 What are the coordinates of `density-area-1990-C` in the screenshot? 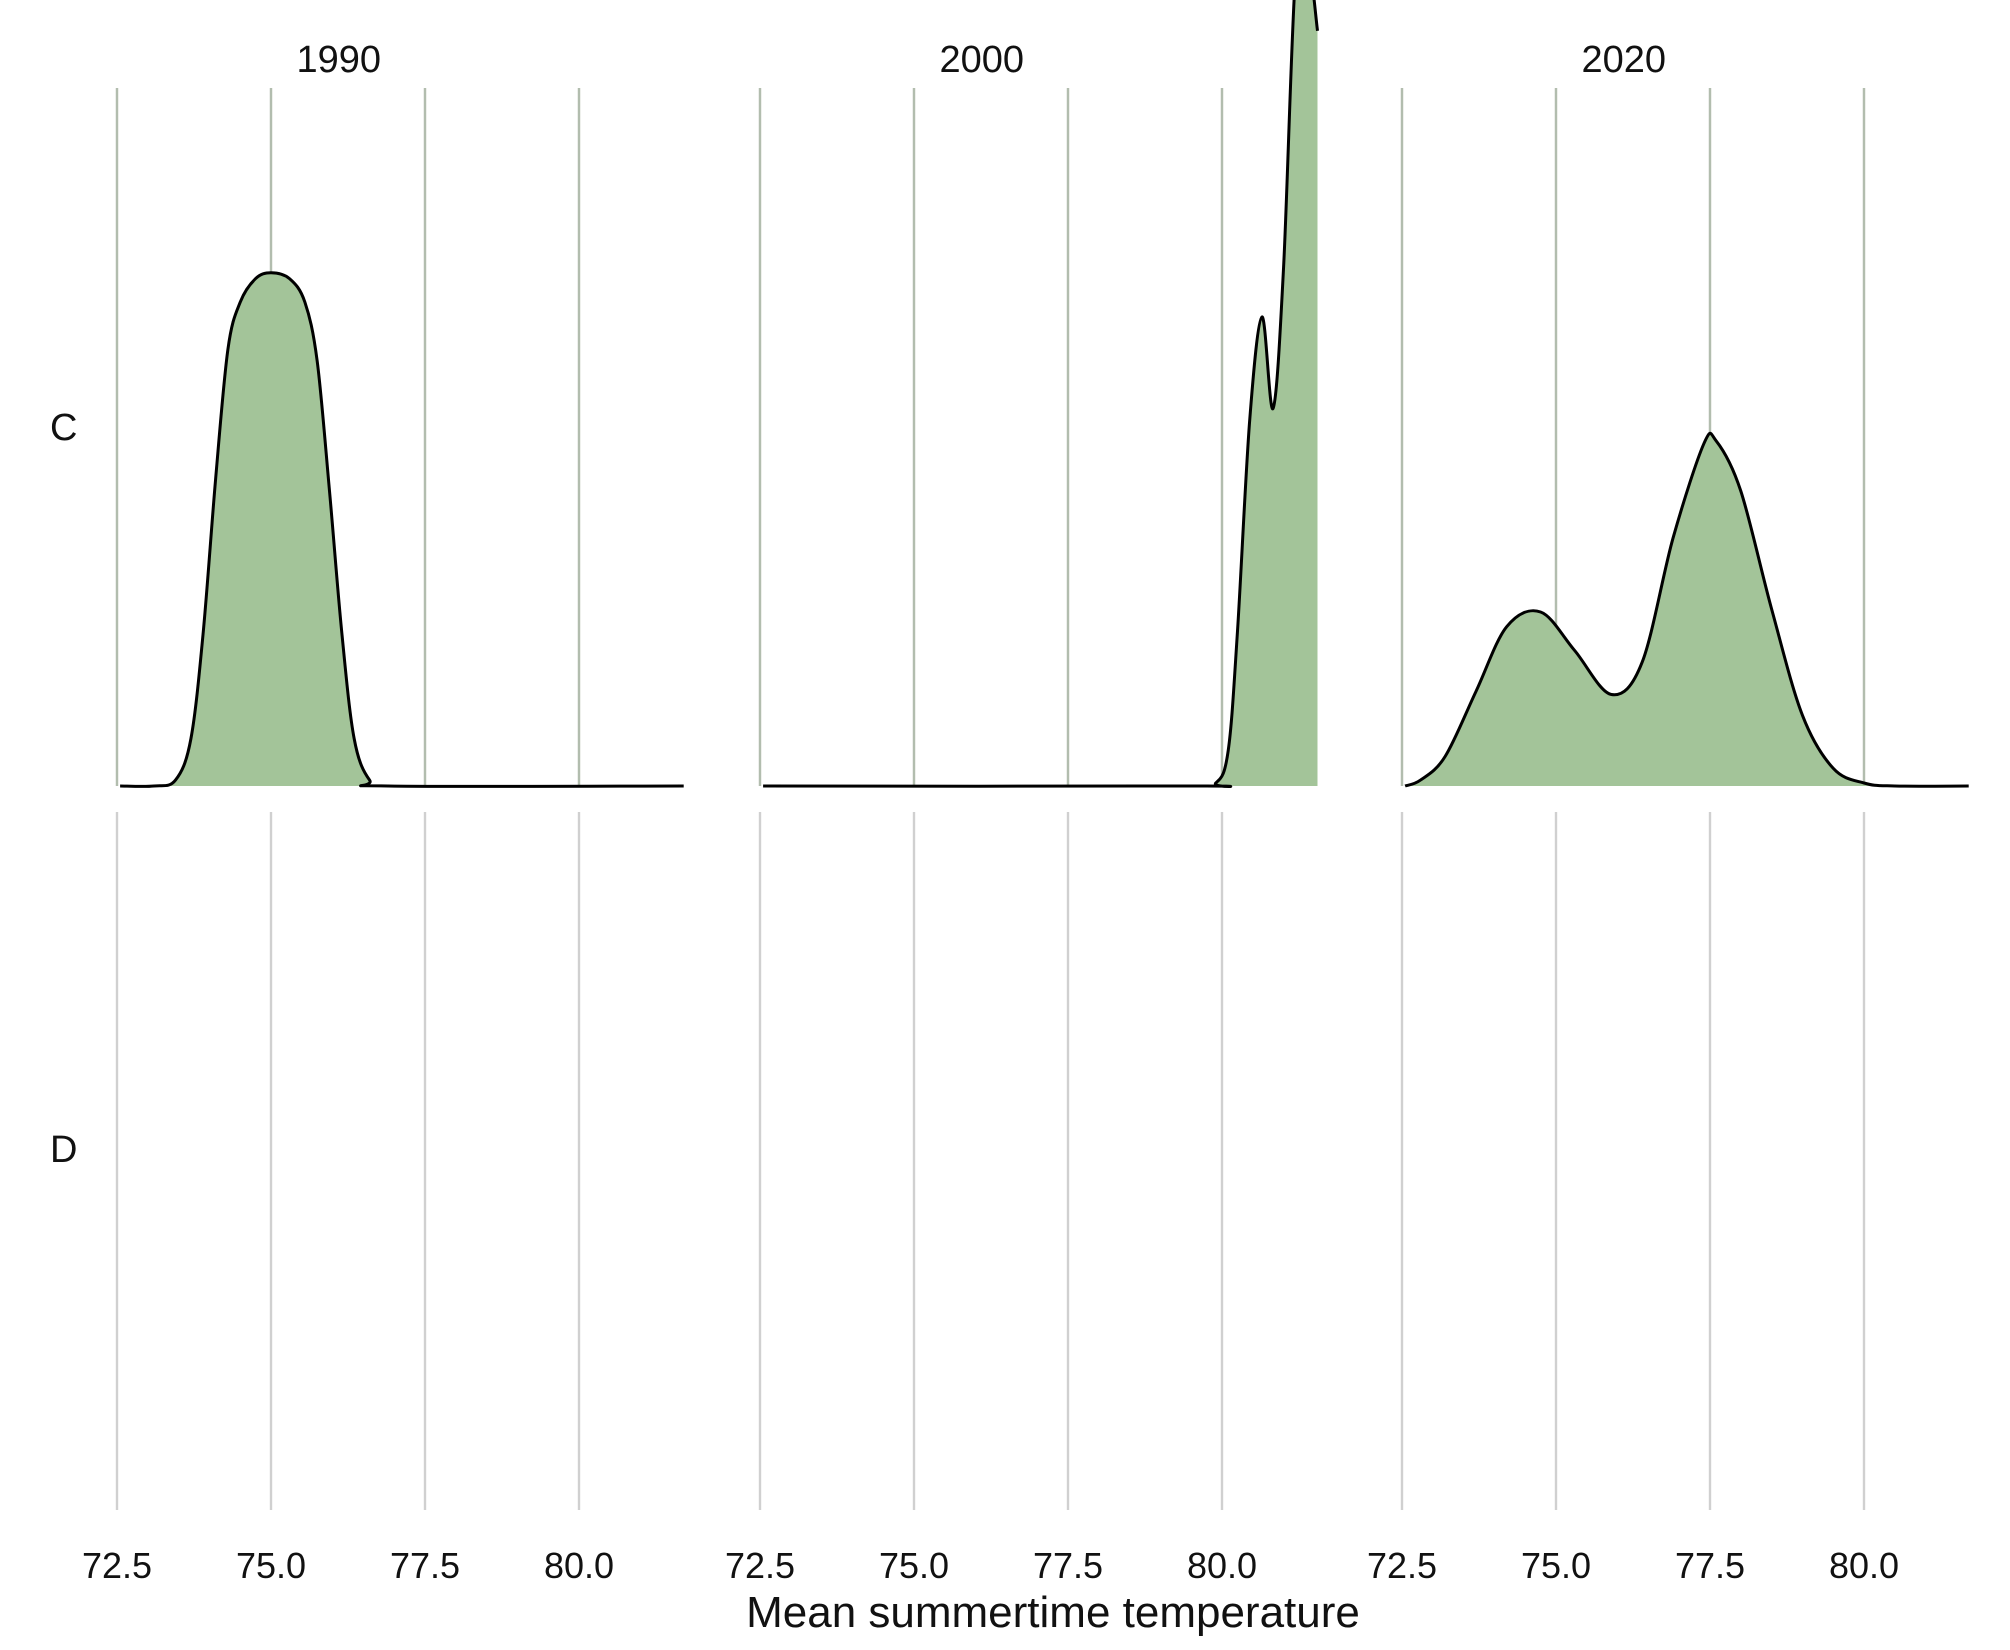 It's located at (402, 529).